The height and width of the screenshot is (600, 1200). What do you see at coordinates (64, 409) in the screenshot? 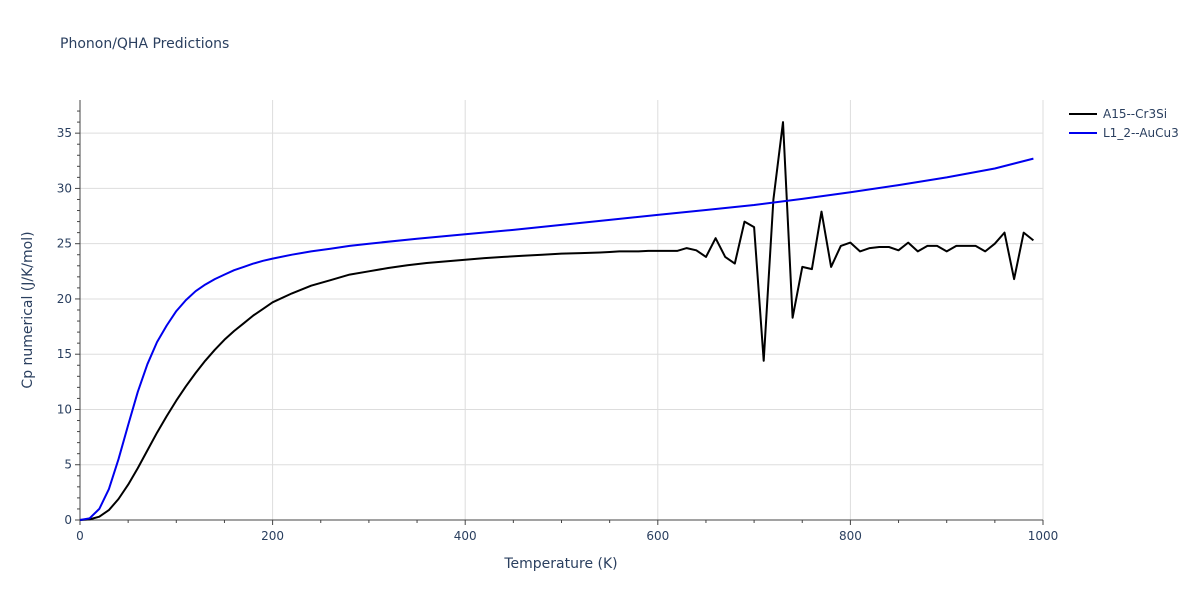
I see `y-tick-label: 10` at bounding box center [64, 409].